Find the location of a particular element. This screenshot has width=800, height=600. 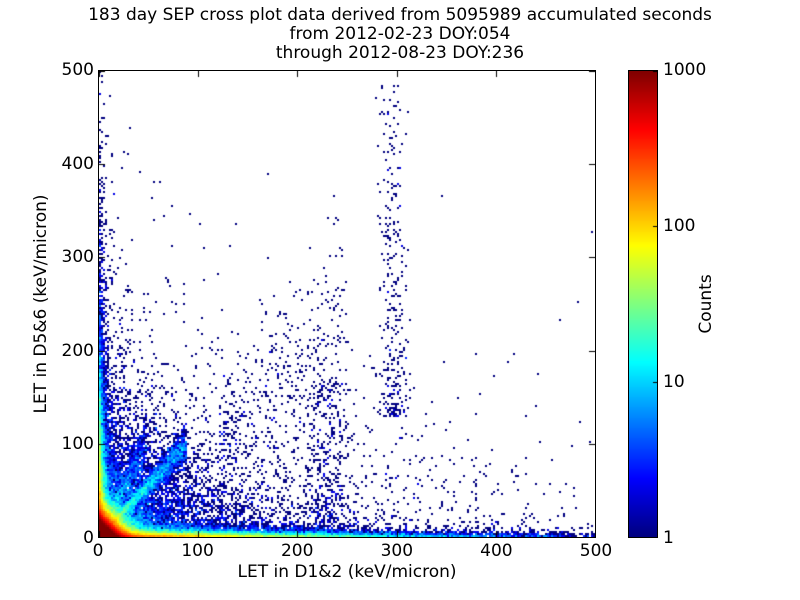

colorbar-tick-label: 100 is located at coordinates (679, 226).